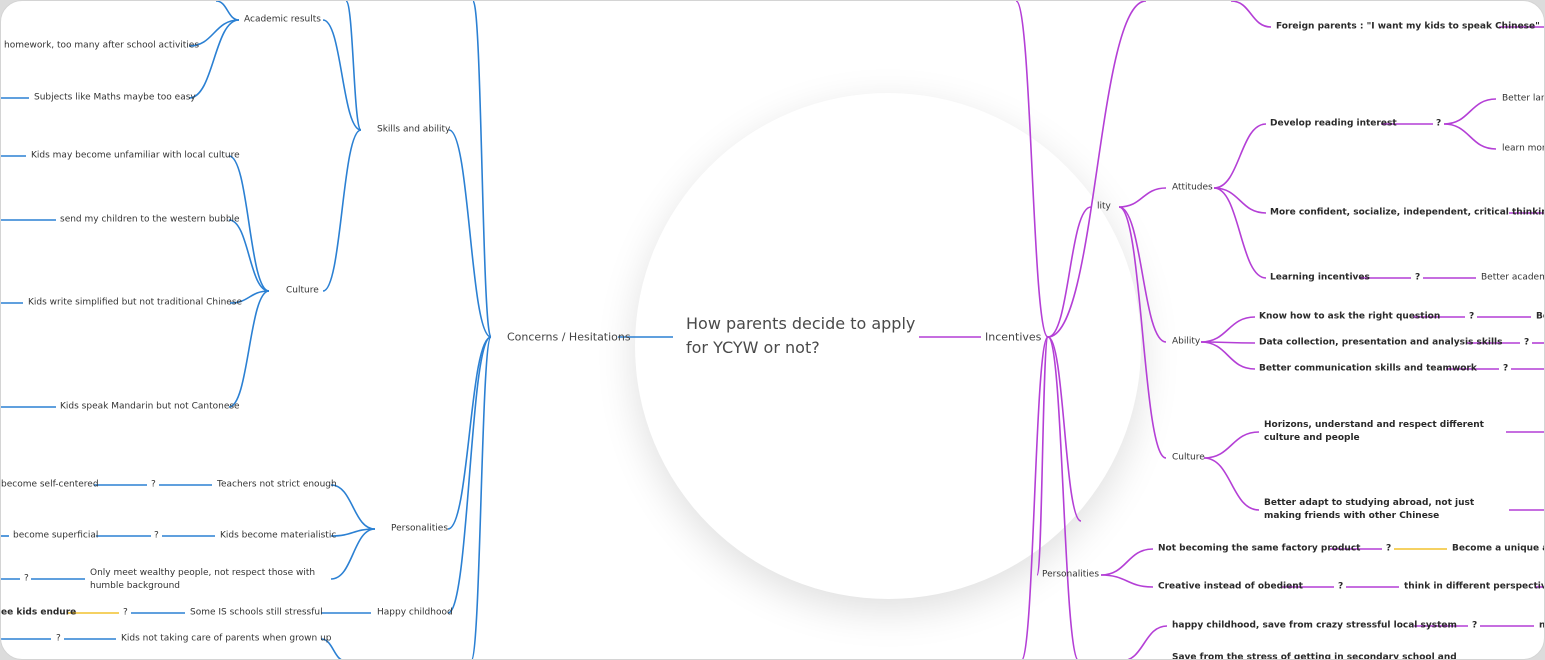 The height and width of the screenshot is (660, 1545). I want to click on topic-node: Some IS schools still stressful, so click(256, 612).